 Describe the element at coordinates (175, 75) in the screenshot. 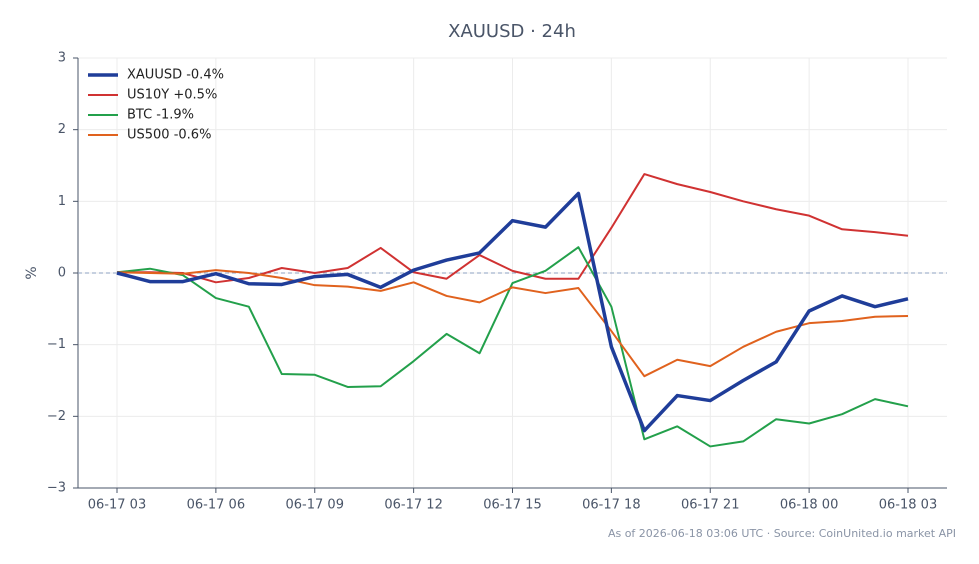

I see `legend-label: XAUUSD -0.4%` at that location.